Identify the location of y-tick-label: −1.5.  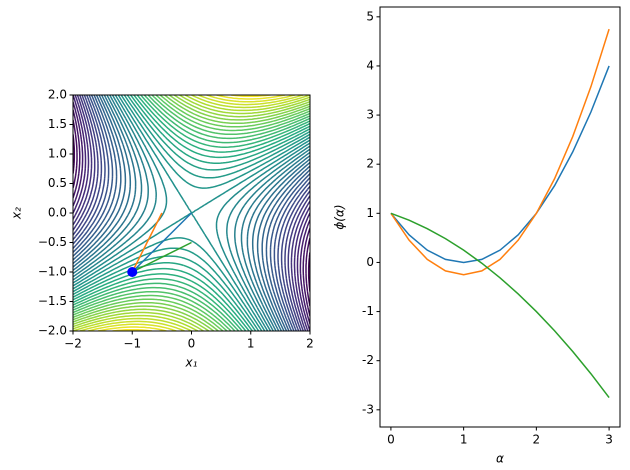
(52, 301).